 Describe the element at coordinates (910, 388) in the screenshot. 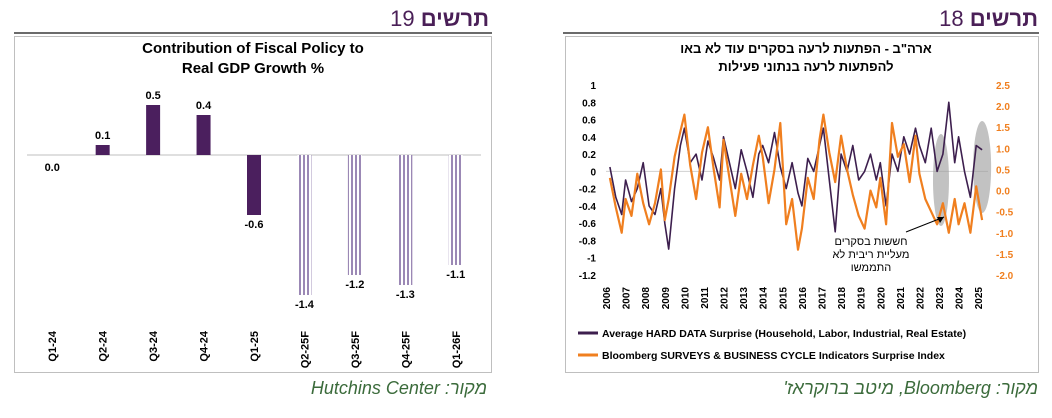

I see `chart-18-source: מקור: Bloomberg, מיטב ברוקראז'` at that location.